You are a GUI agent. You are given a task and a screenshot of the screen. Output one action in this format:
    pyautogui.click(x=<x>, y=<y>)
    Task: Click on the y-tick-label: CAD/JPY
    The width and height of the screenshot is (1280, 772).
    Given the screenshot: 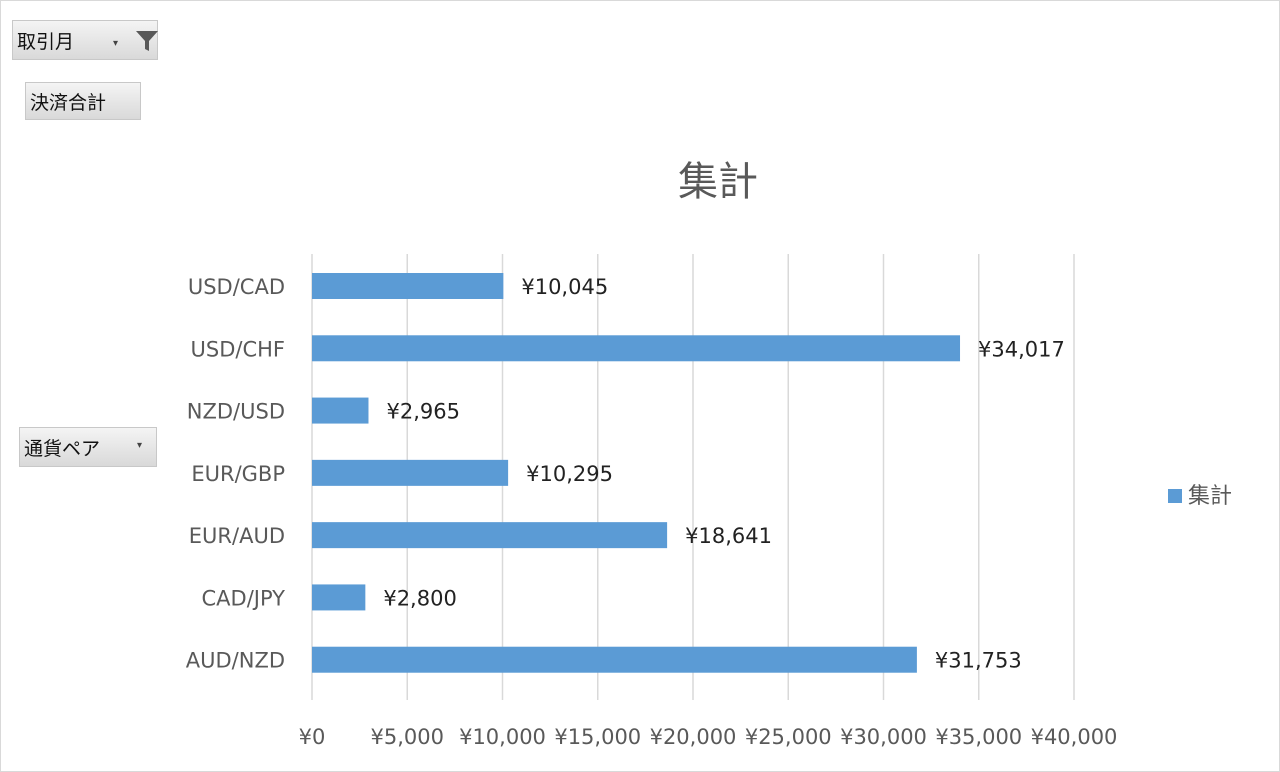 What is the action you would take?
    pyautogui.click(x=244, y=598)
    